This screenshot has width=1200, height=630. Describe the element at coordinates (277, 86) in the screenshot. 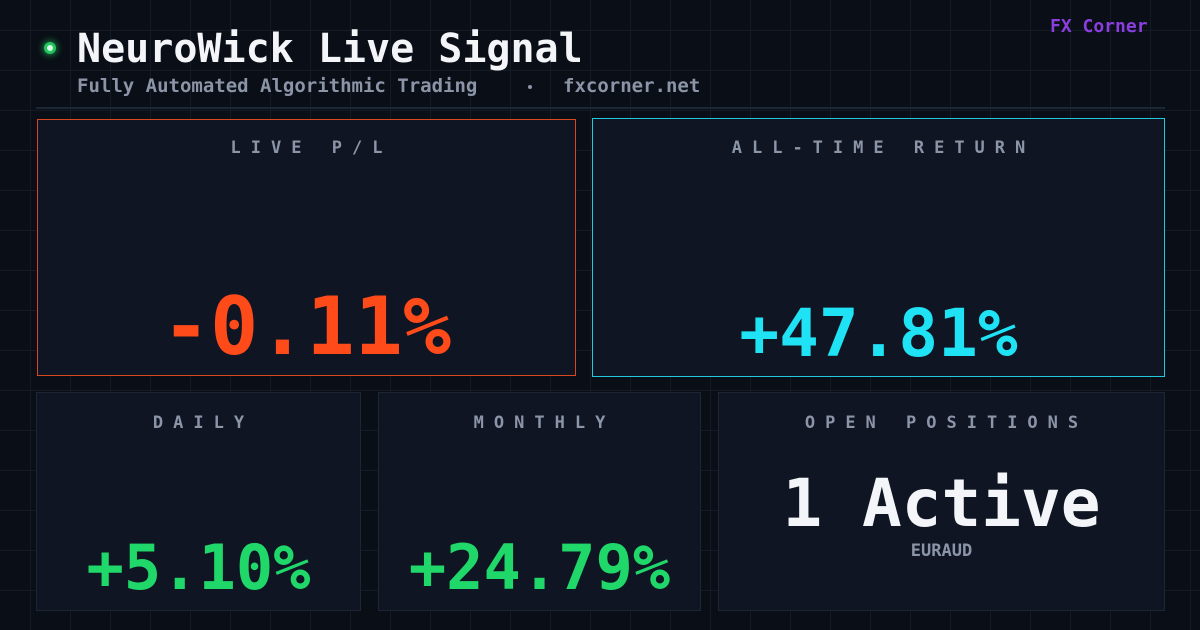

I see `subtitle: Fully Automated Algorithmic Trading` at that location.